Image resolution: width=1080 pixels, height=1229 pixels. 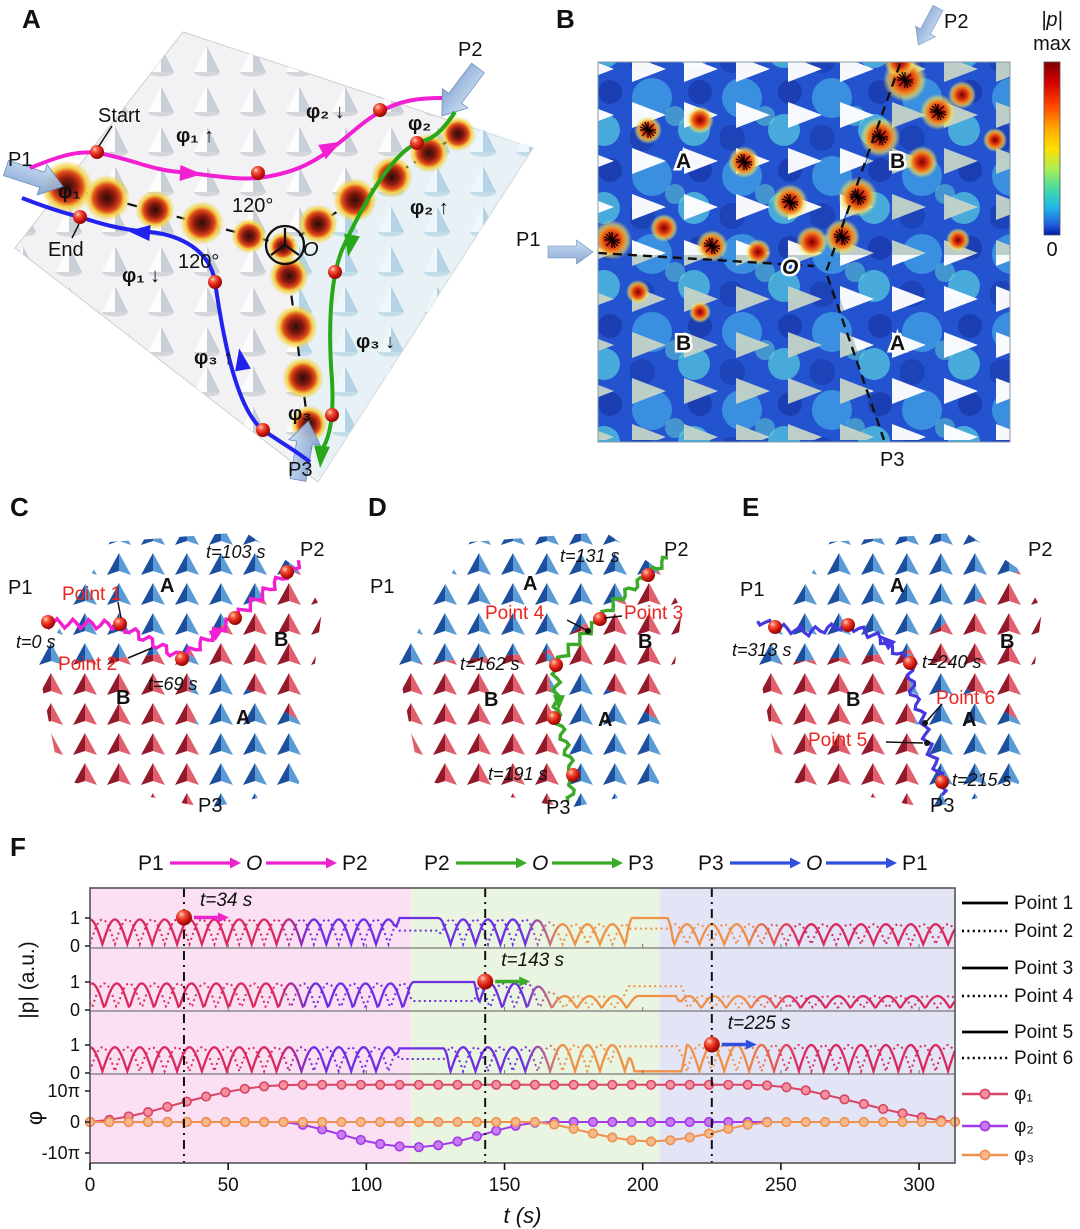 I want to click on domain-a-bottom, so click(x=918, y=347).